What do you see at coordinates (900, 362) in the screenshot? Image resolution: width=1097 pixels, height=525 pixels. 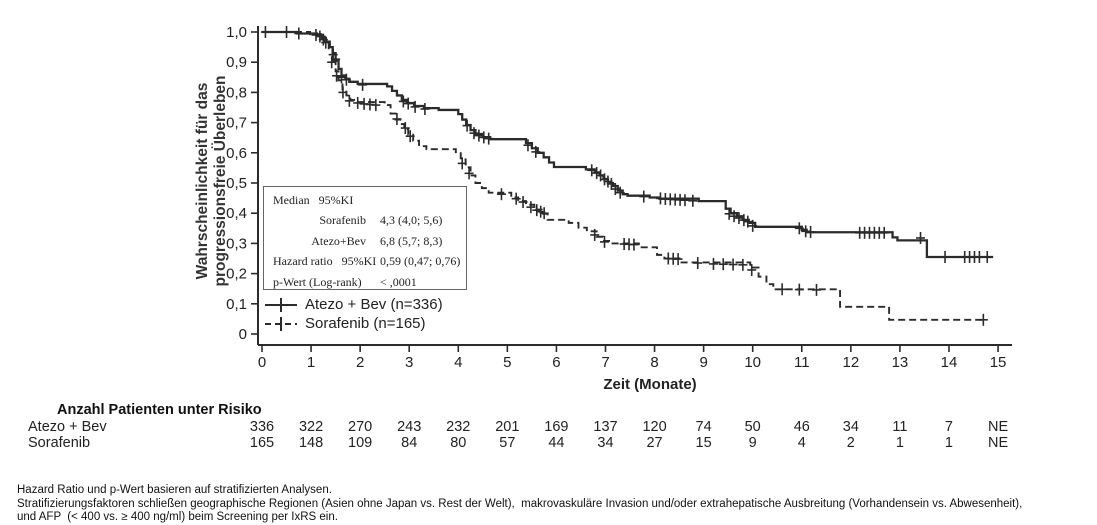 I see `x-tick-label: 13` at bounding box center [900, 362].